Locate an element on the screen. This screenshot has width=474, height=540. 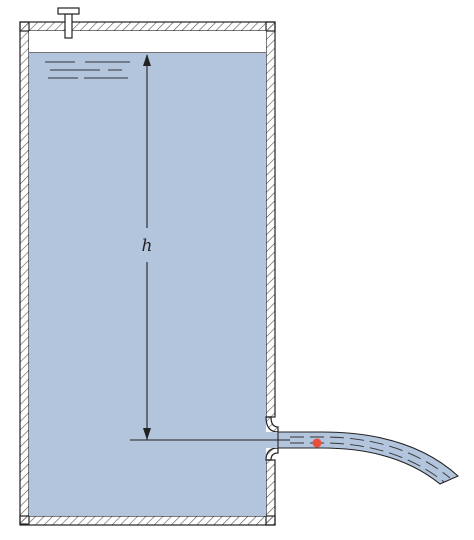
jet-streamlines is located at coordinates (370, 459).